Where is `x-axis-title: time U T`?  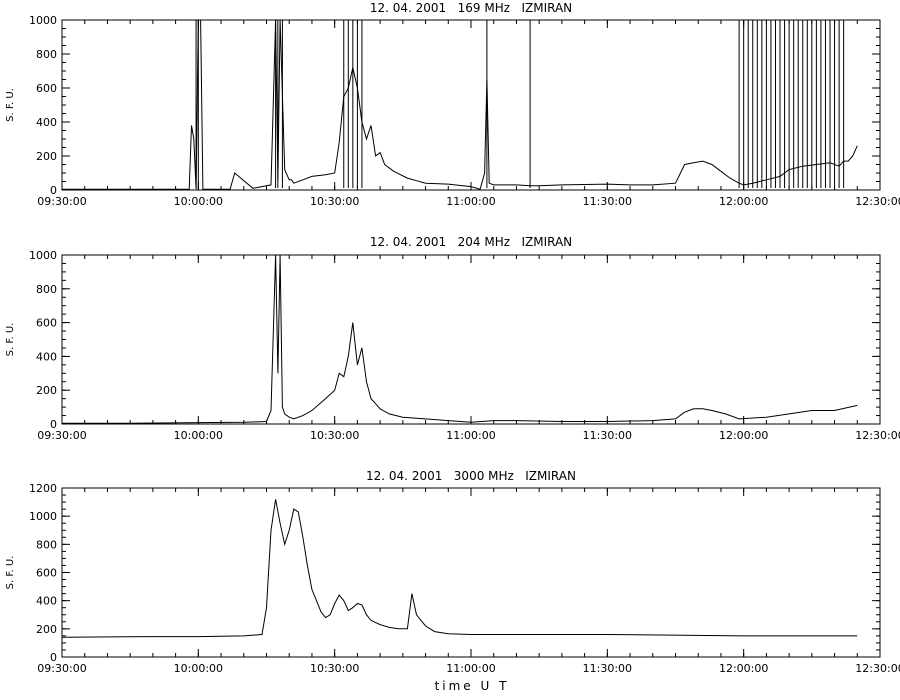
x-axis-title: time U T is located at coordinates (472, 686).